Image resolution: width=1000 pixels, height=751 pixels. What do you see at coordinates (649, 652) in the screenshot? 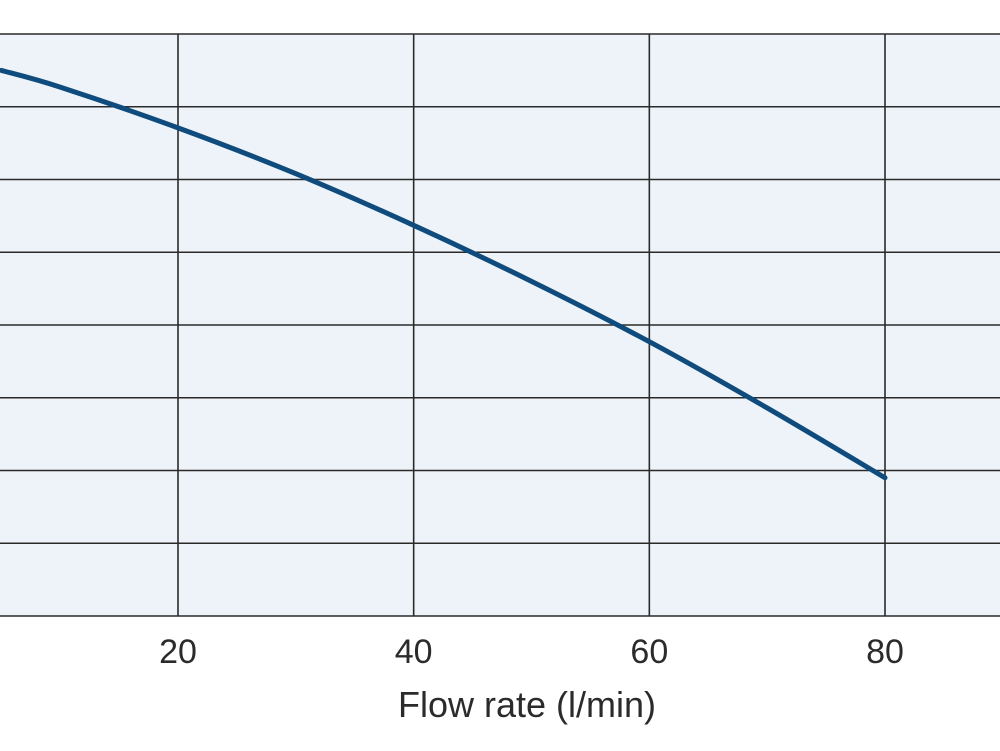
I see `x-tick-label-60: 60` at bounding box center [649, 652].